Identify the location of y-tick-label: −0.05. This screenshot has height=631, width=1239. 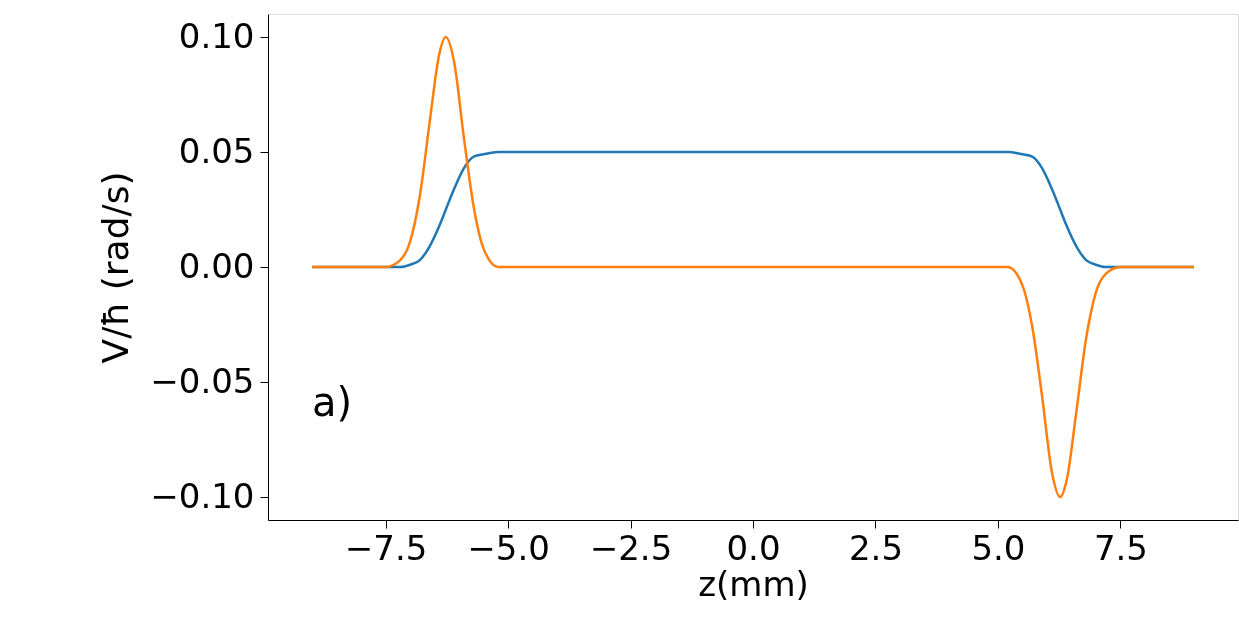
(202, 380).